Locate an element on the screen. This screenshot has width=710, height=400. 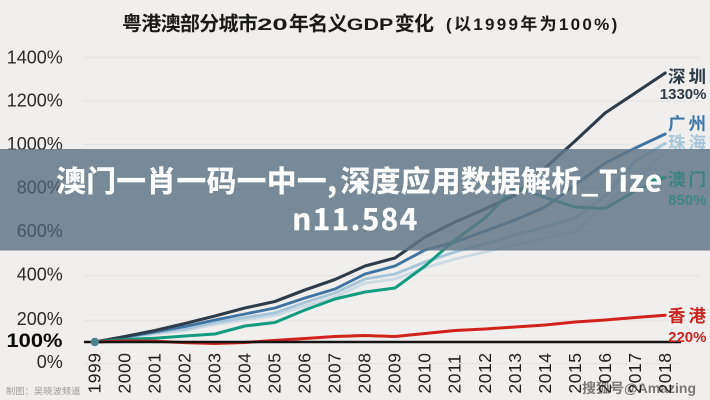
svg-text: 2007 is located at coordinates (335, 373).